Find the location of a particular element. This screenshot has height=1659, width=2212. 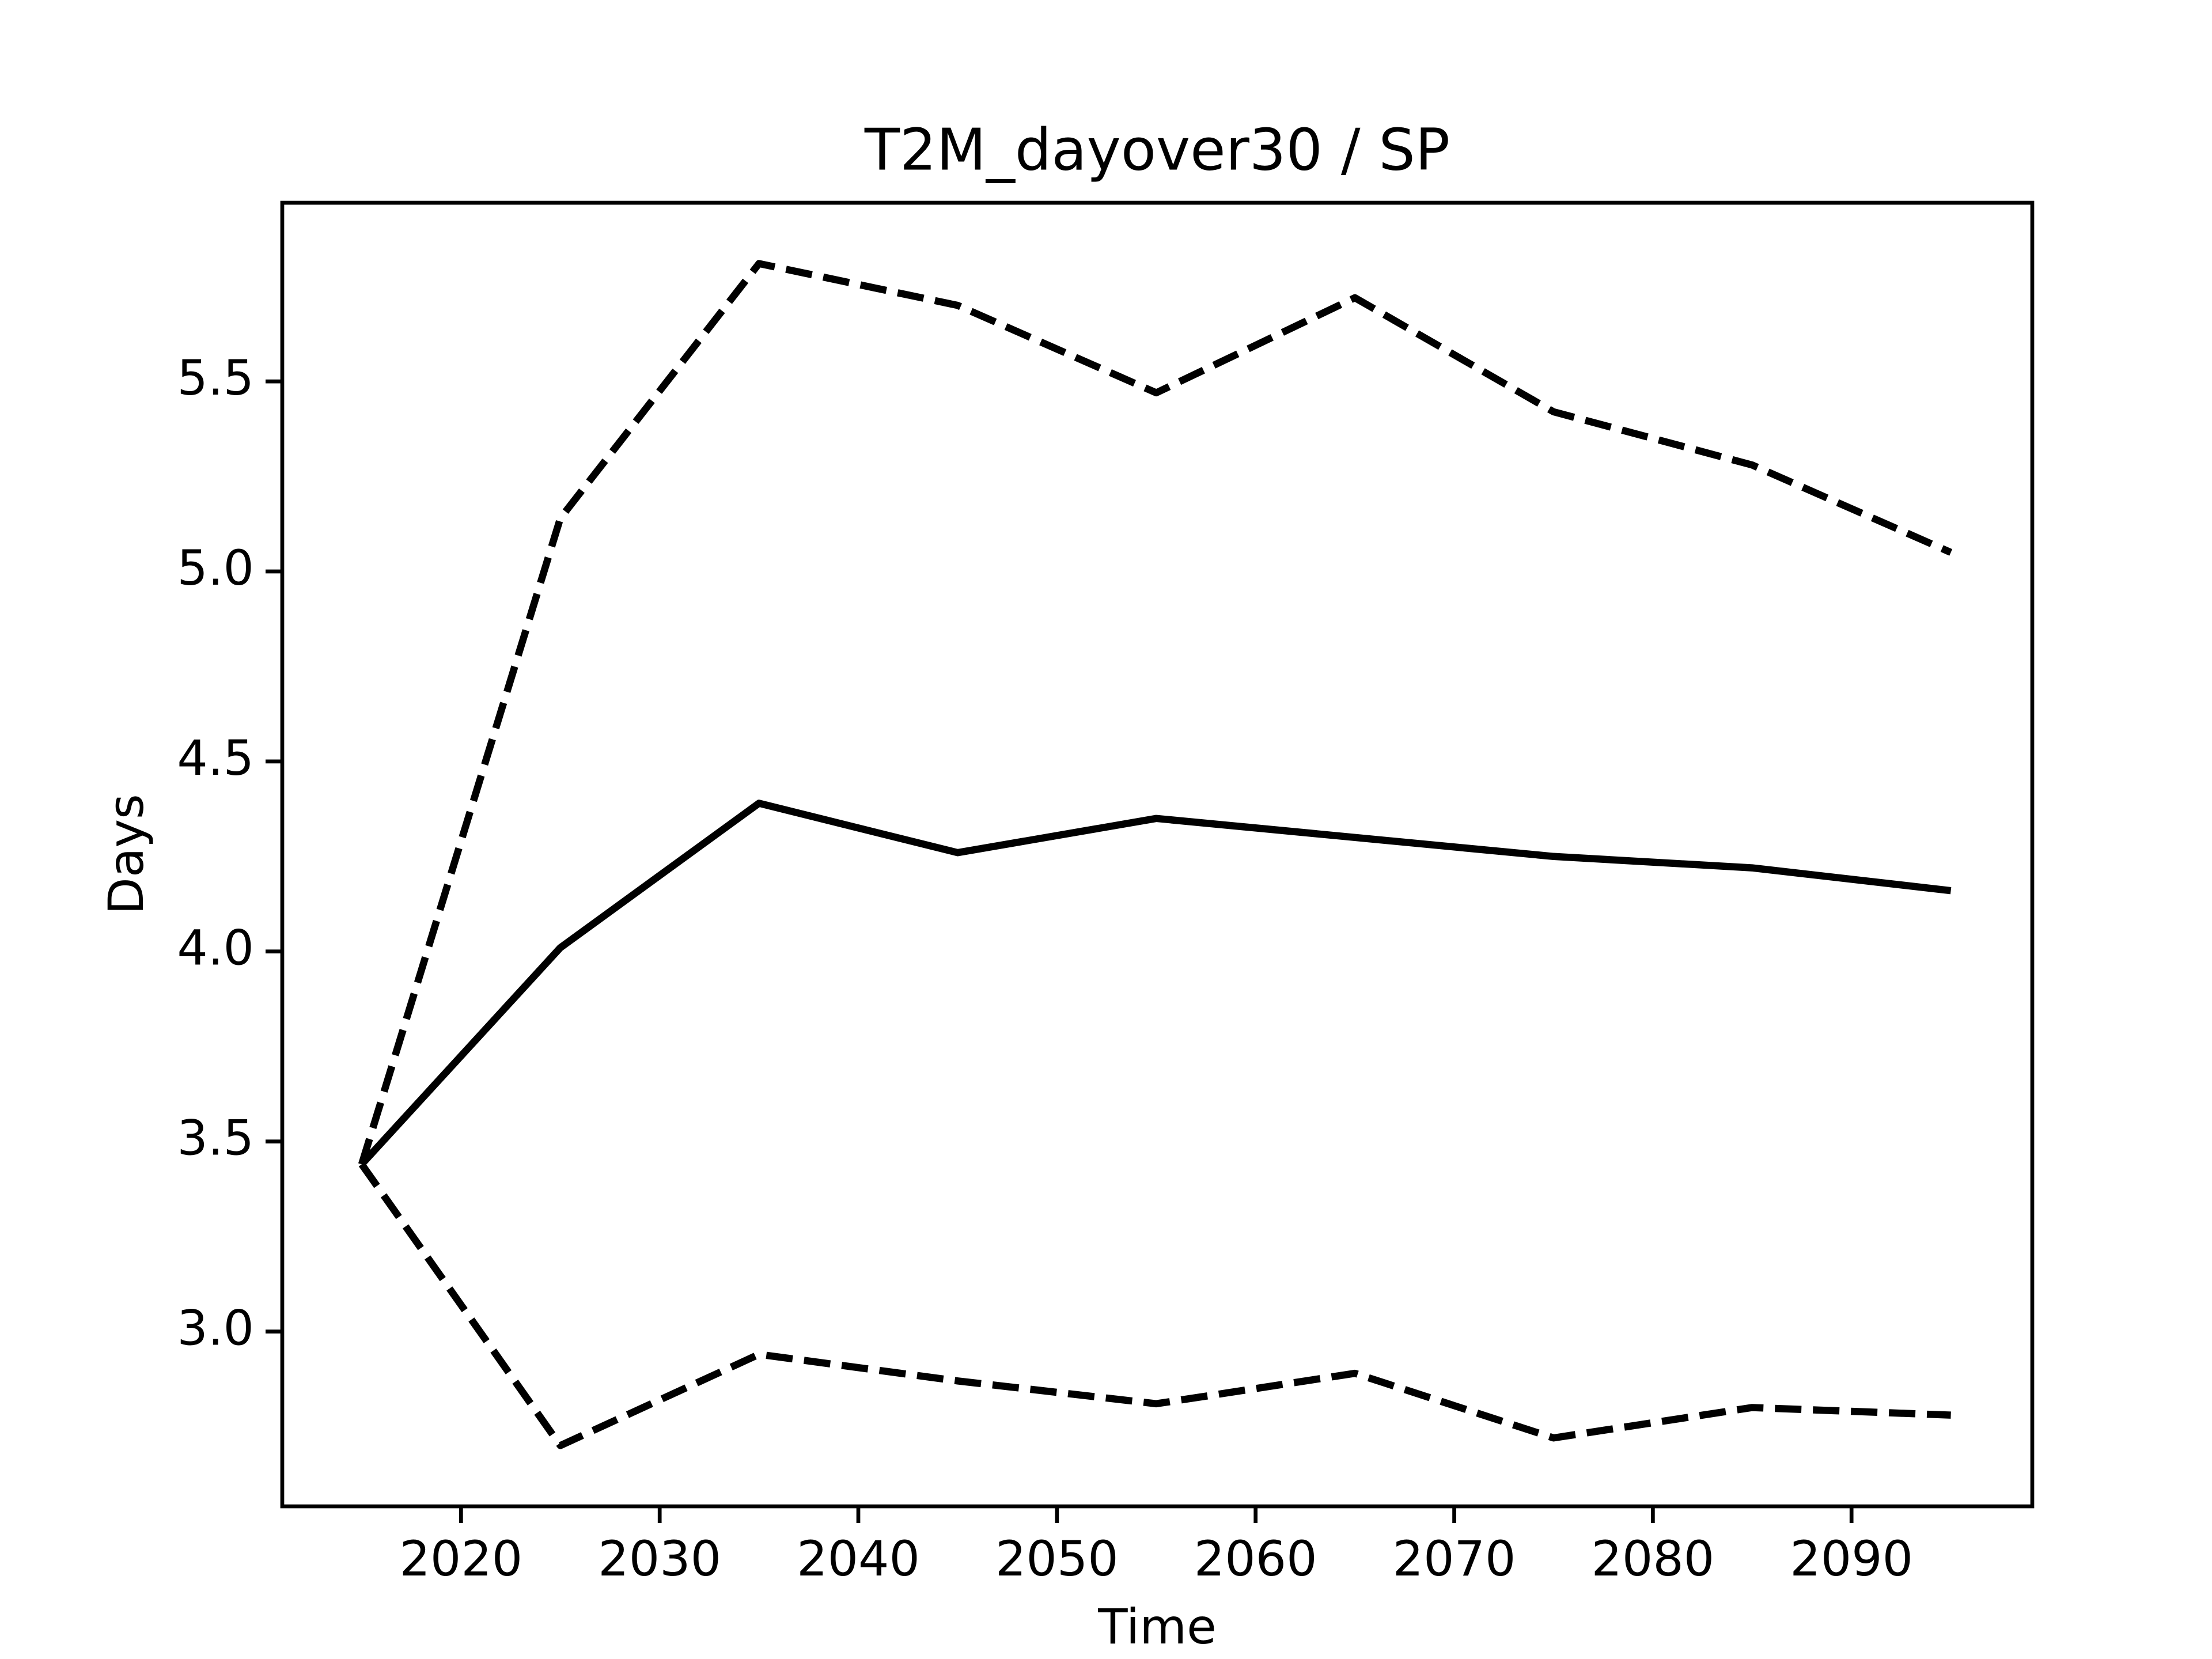

y-axis-label: Days is located at coordinates (126, 854).